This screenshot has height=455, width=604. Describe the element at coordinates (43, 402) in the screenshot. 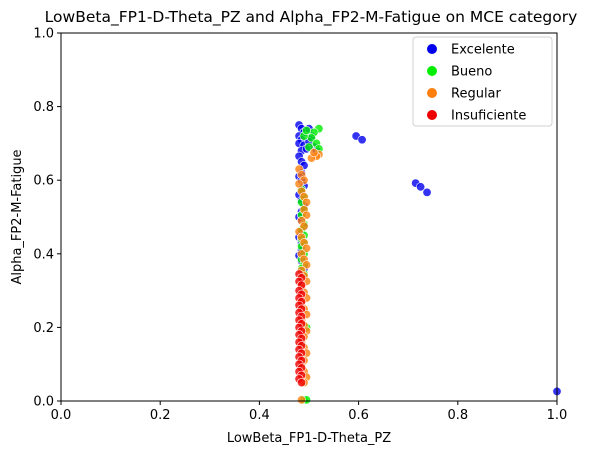

I see `y-tick-label: 0.0` at that location.